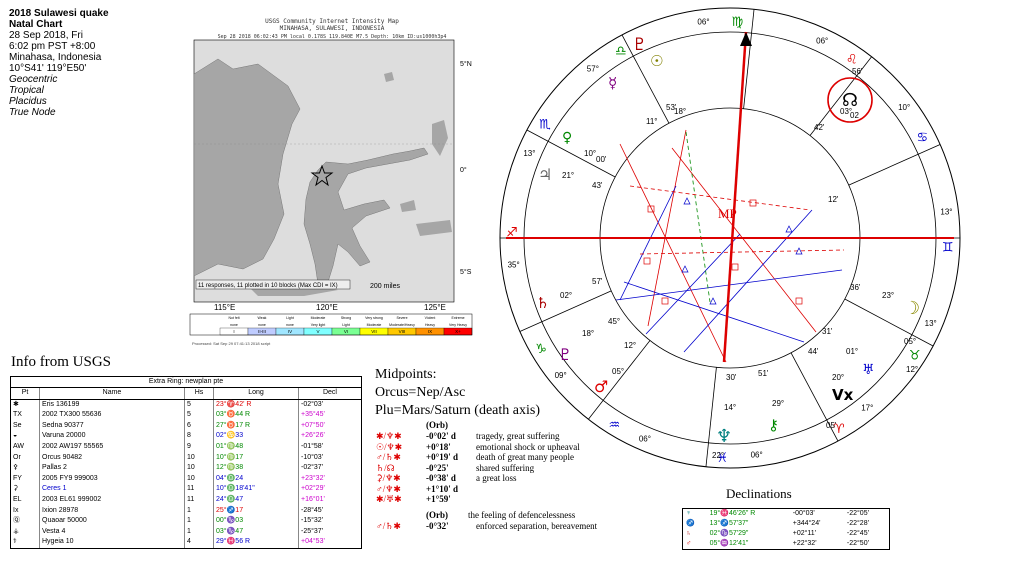 The height and width of the screenshot is (567, 1024). I want to click on planet-degree-label: 12°, so click(912, 369).